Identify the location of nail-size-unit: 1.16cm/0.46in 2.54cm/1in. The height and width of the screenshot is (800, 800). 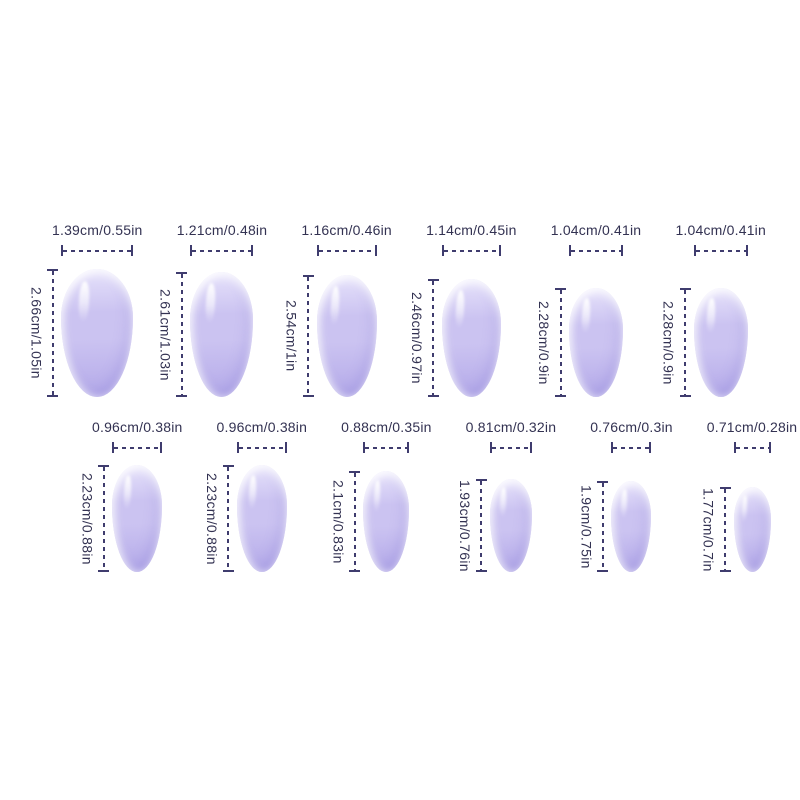
(329, 309).